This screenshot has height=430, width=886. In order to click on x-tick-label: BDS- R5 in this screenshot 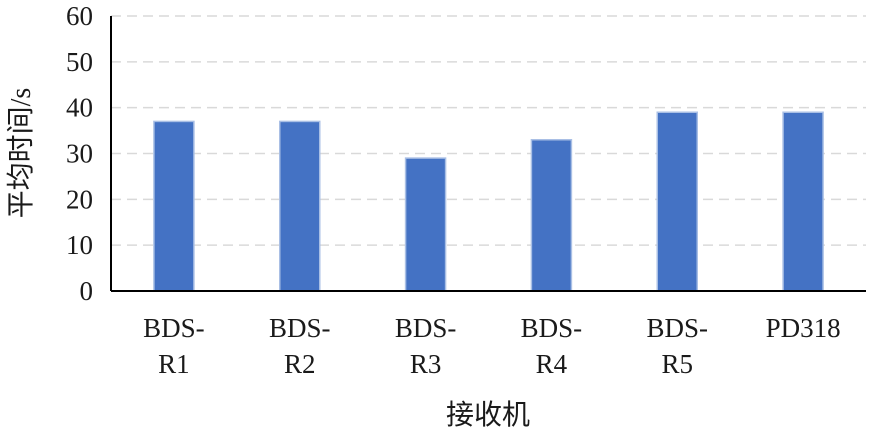, I will do `click(677, 346)`.